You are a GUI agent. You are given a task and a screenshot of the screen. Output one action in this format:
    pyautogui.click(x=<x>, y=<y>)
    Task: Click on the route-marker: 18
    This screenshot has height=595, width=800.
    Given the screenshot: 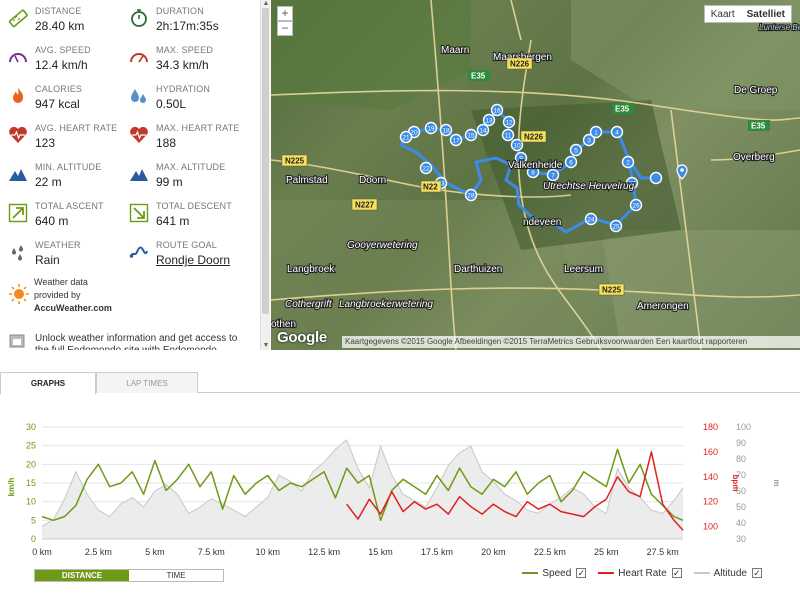 What is the action you would take?
    pyautogui.click(x=446, y=130)
    